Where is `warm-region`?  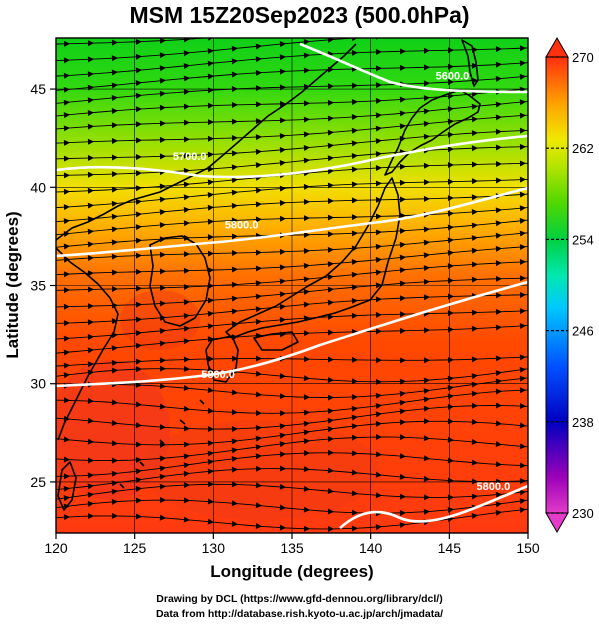
warm-region is located at coordinates (260, 470).